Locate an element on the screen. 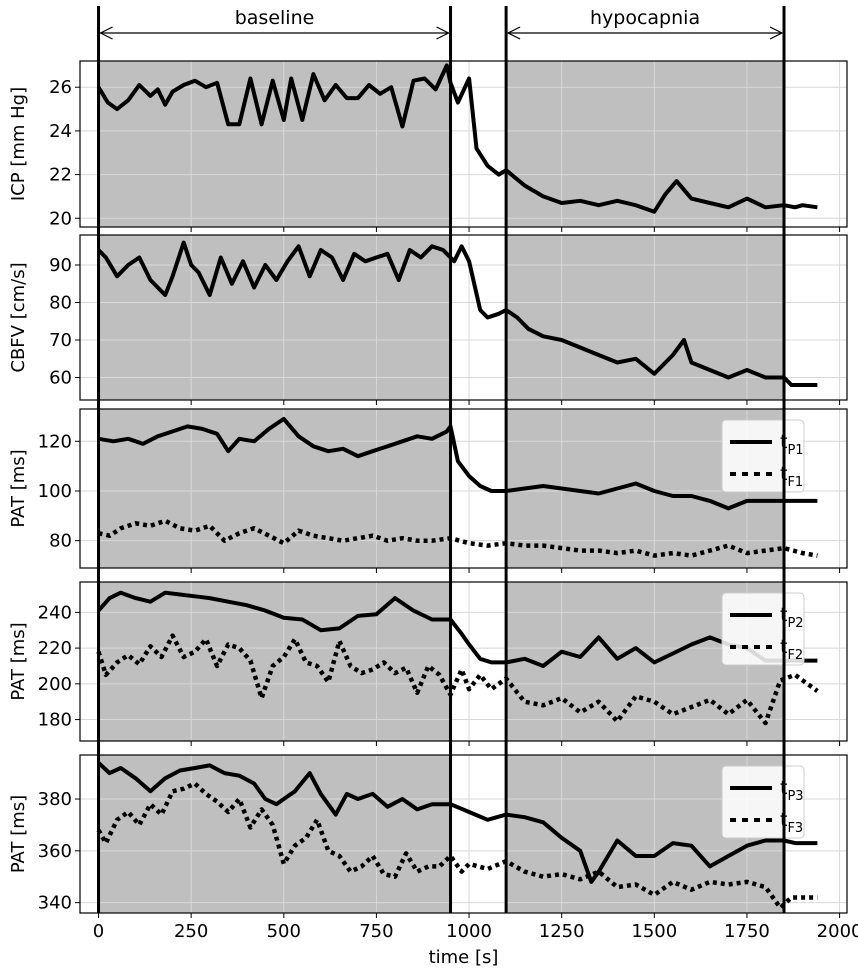 The height and width of the screenshot is (971, 858). x-tick-label: 250 is located at coordinates (191, 931).